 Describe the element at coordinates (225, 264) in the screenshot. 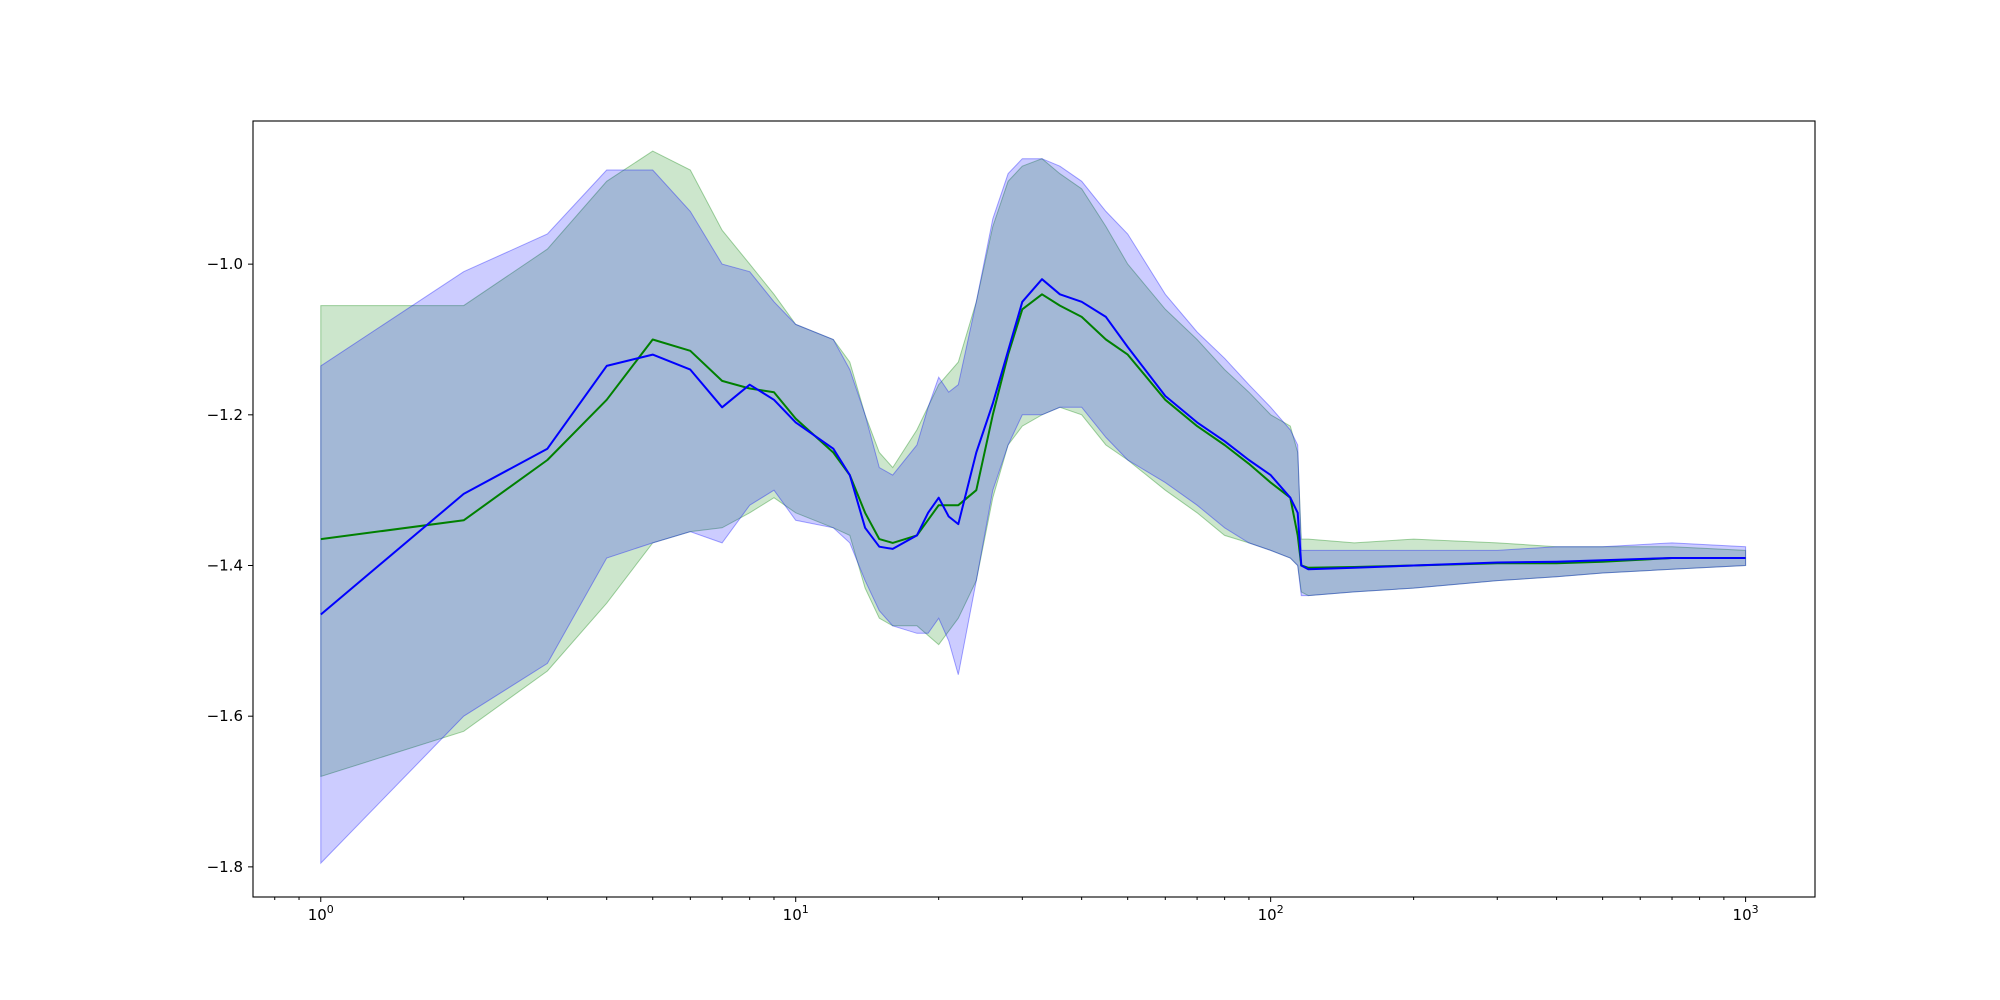

I see `y-tick-label: −1.0` at that location.